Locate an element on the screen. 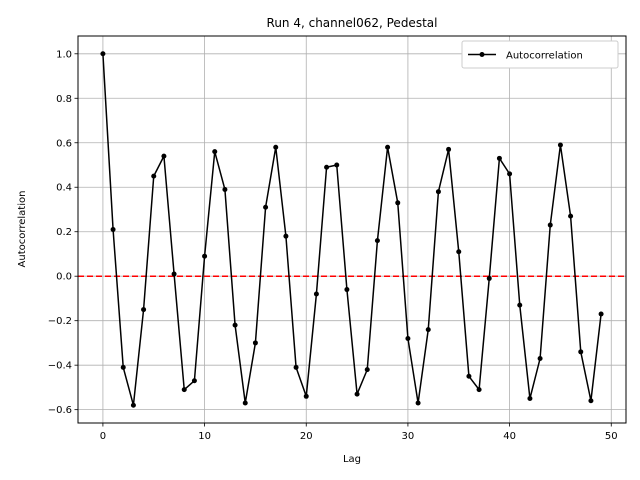 The height and width of the screenshot is (480, 640). x-tick-label: 30 is located at coordinates (408, 436).